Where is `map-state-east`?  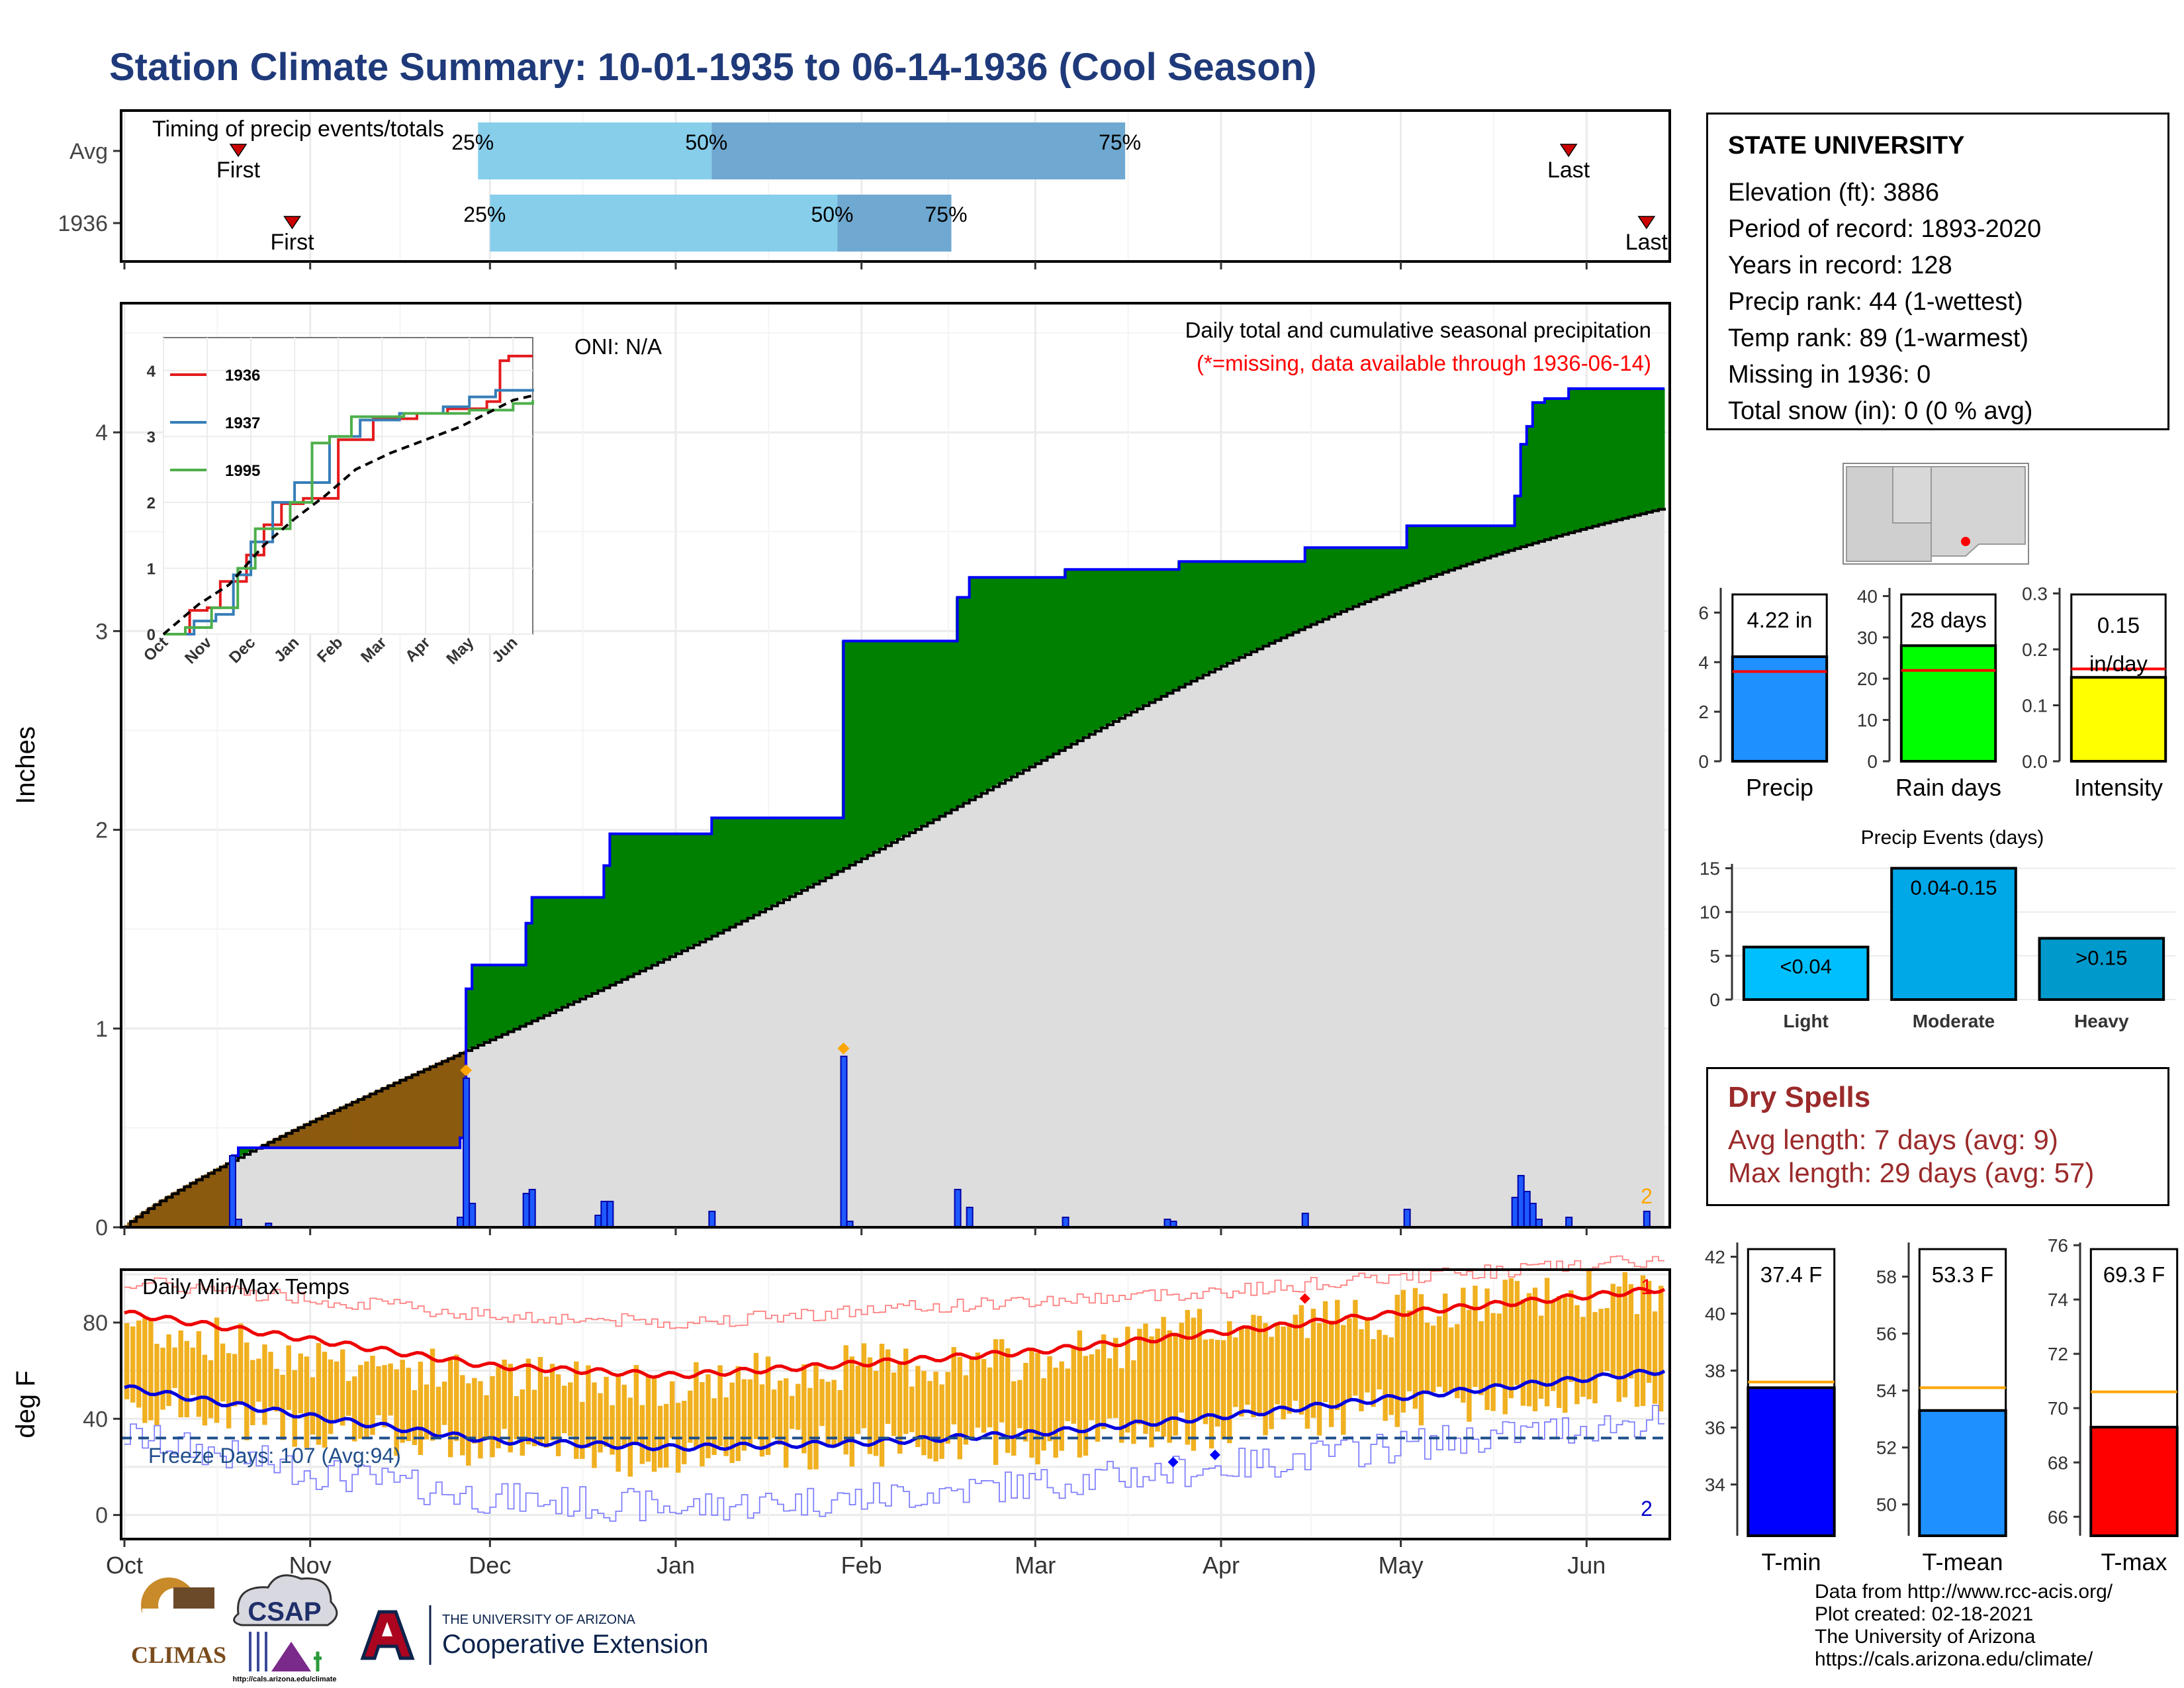 map-state-east is located at coordinates (1979, 511).